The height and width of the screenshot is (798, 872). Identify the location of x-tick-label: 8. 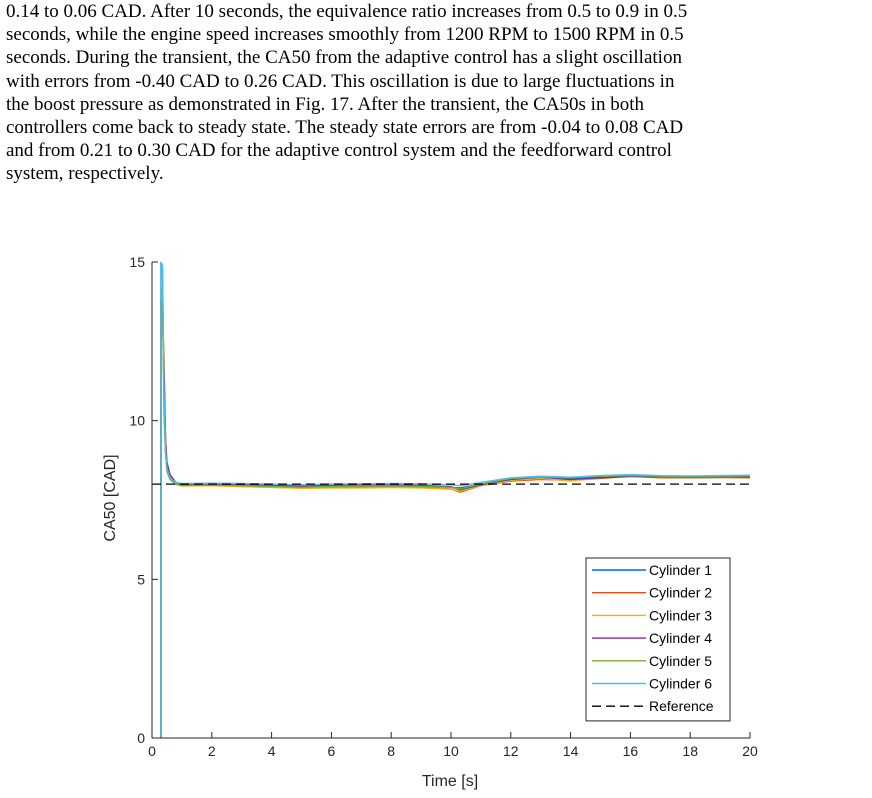
(391, 751).